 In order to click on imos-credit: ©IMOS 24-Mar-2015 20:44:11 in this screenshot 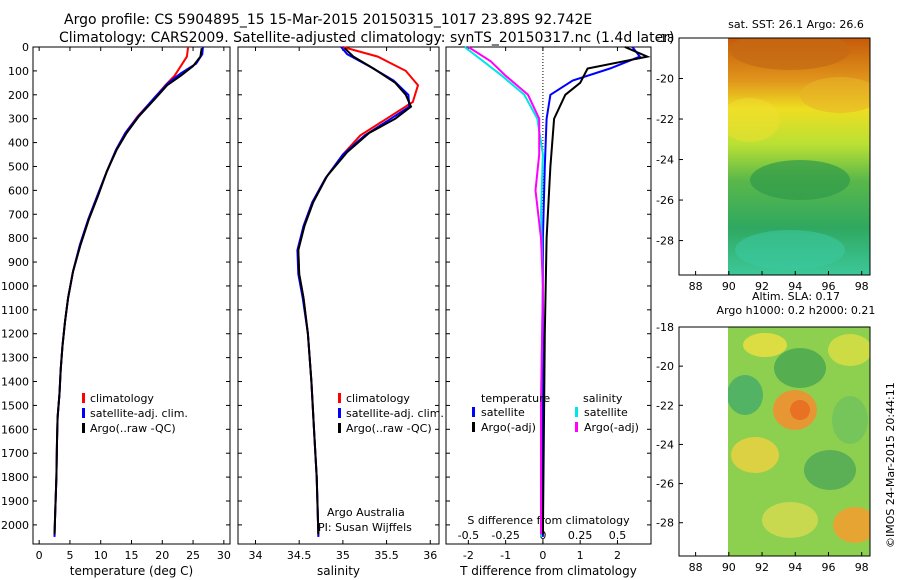, I will do `click(890, 465)`.